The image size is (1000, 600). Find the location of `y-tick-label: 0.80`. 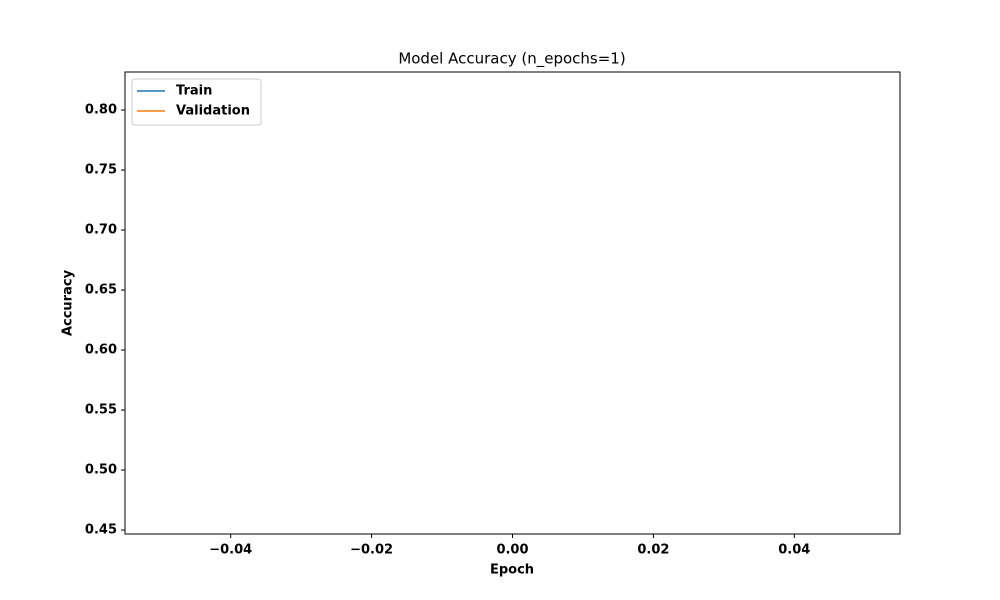

y-tick-label: 0.80 is located at coordinates (101, 110).